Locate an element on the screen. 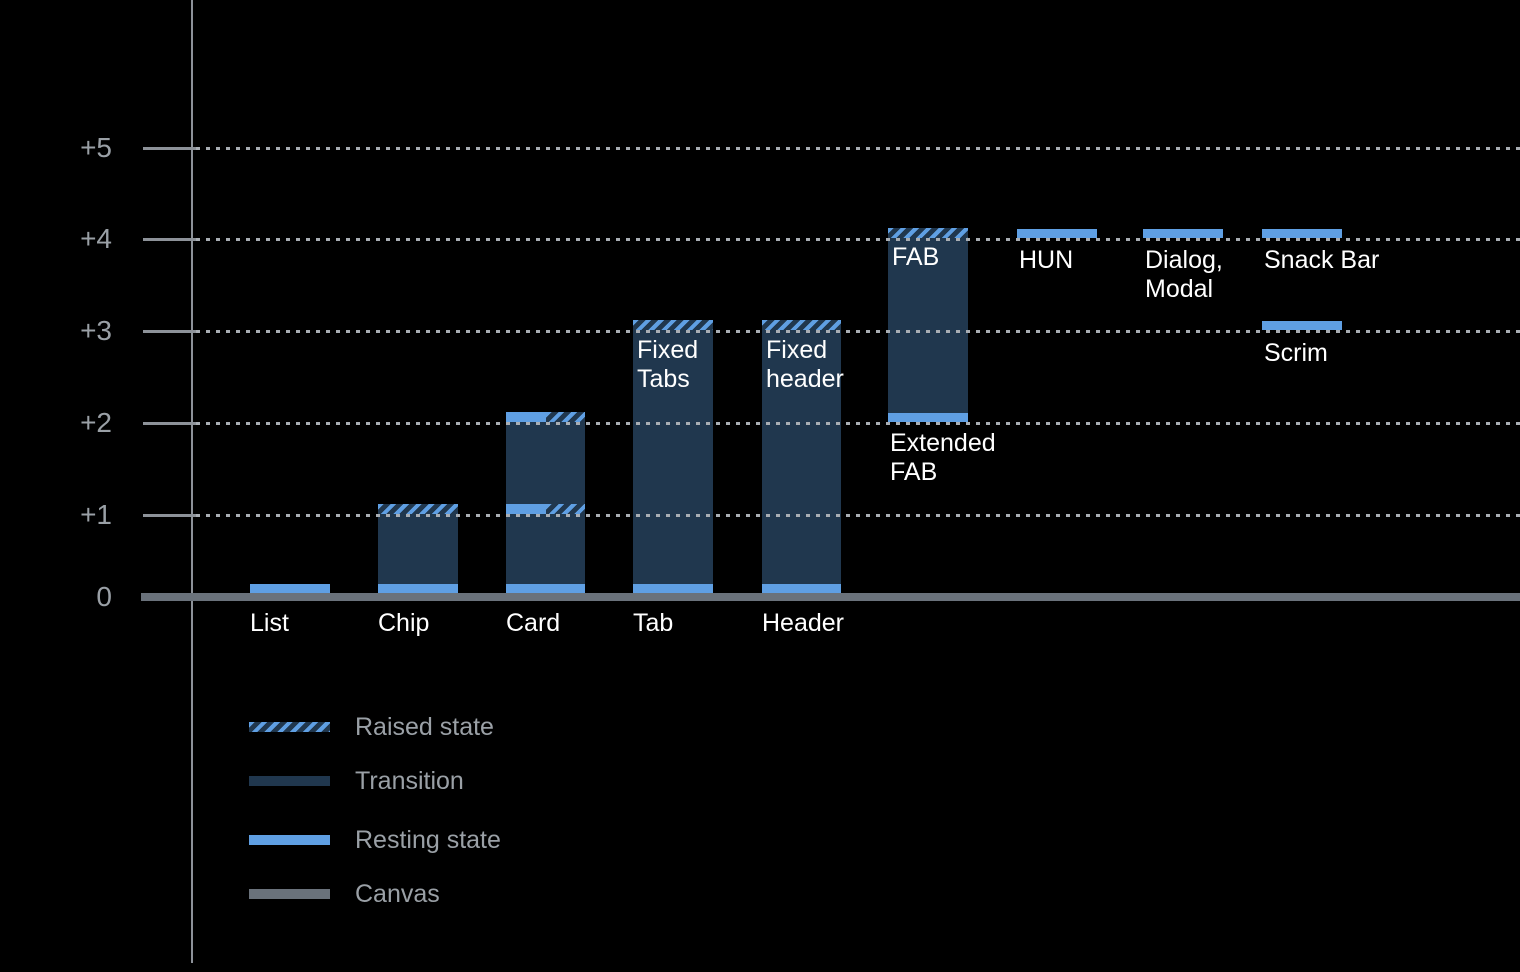 This screenshot has width=1520, height=972. y-axis-tick-label: +5 is located at coordinates (96, 147).